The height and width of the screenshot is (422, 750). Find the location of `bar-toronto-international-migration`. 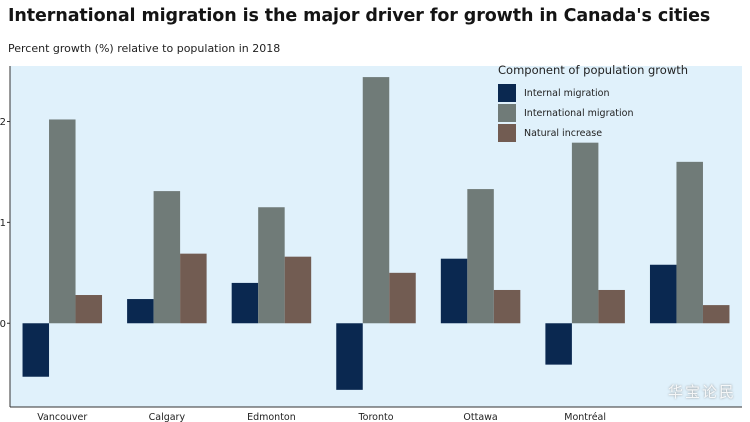

bar-toronto-international-migration is located at coordinates (376, 200).